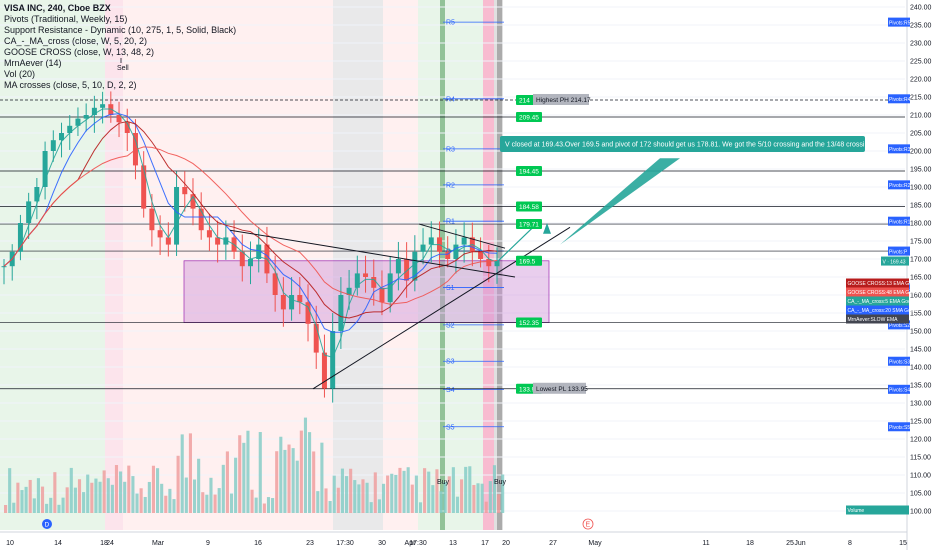 Image resolution: width=932 pixels, height=555 pixels. Describe the element at coordinates (750, 543) in the screenshot. I see `time-tick: 18` at that location.